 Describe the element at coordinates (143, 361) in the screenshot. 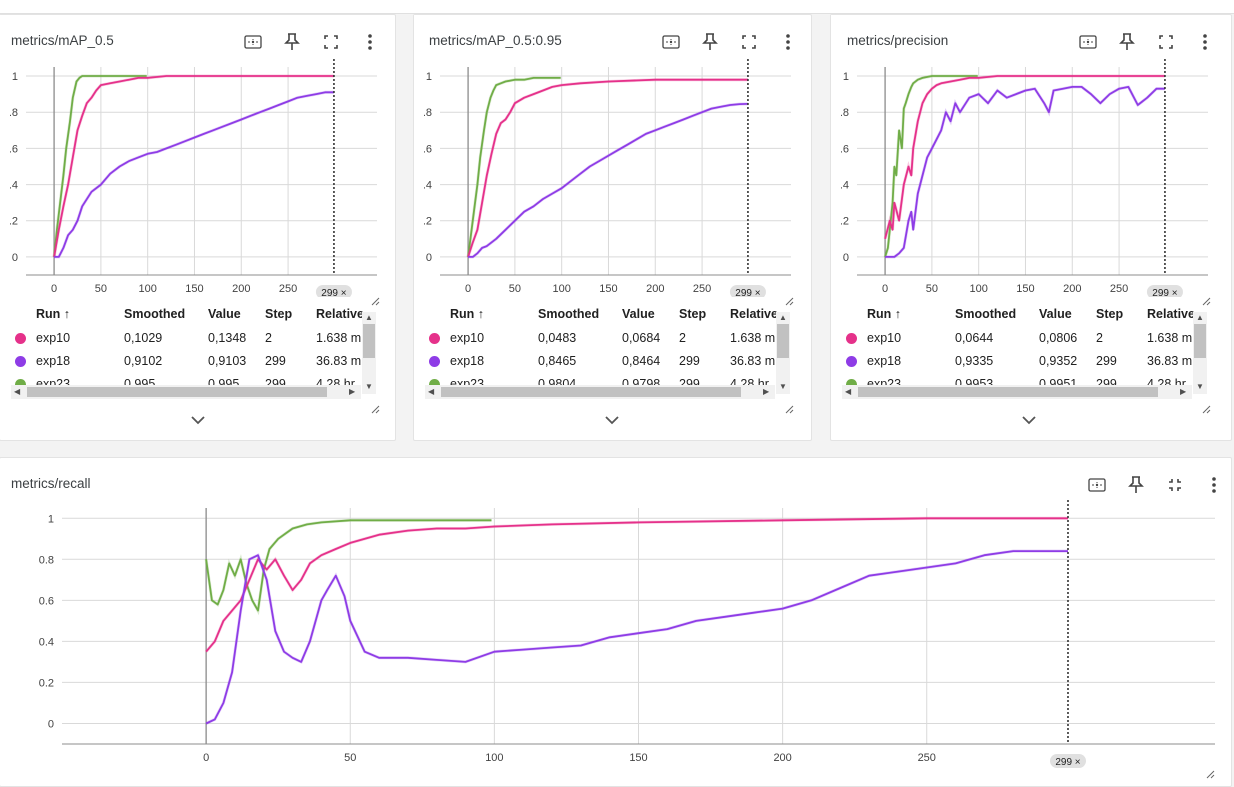

I see `table-cell-smoothed: 0,9102` at that location.